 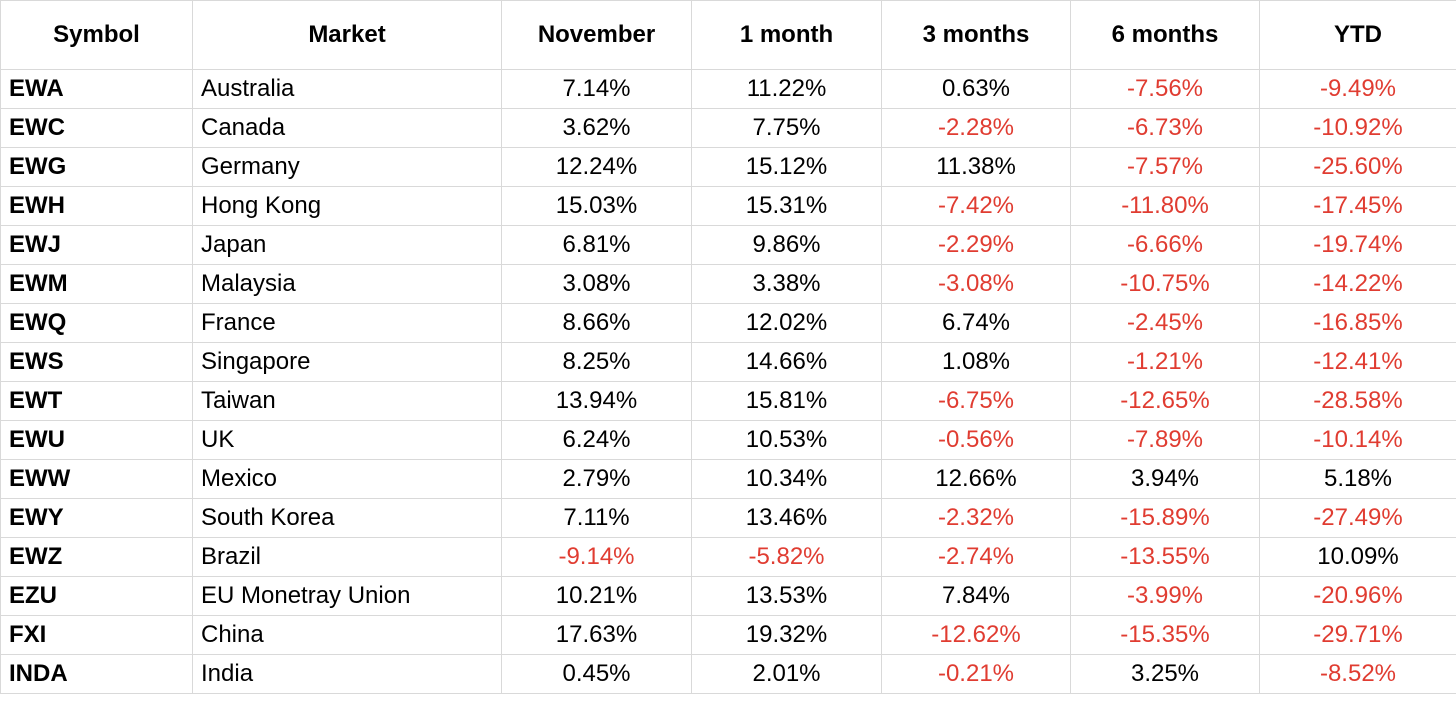 I want to click on cell-3-months: 1.08%, so click(x=976, y=362).